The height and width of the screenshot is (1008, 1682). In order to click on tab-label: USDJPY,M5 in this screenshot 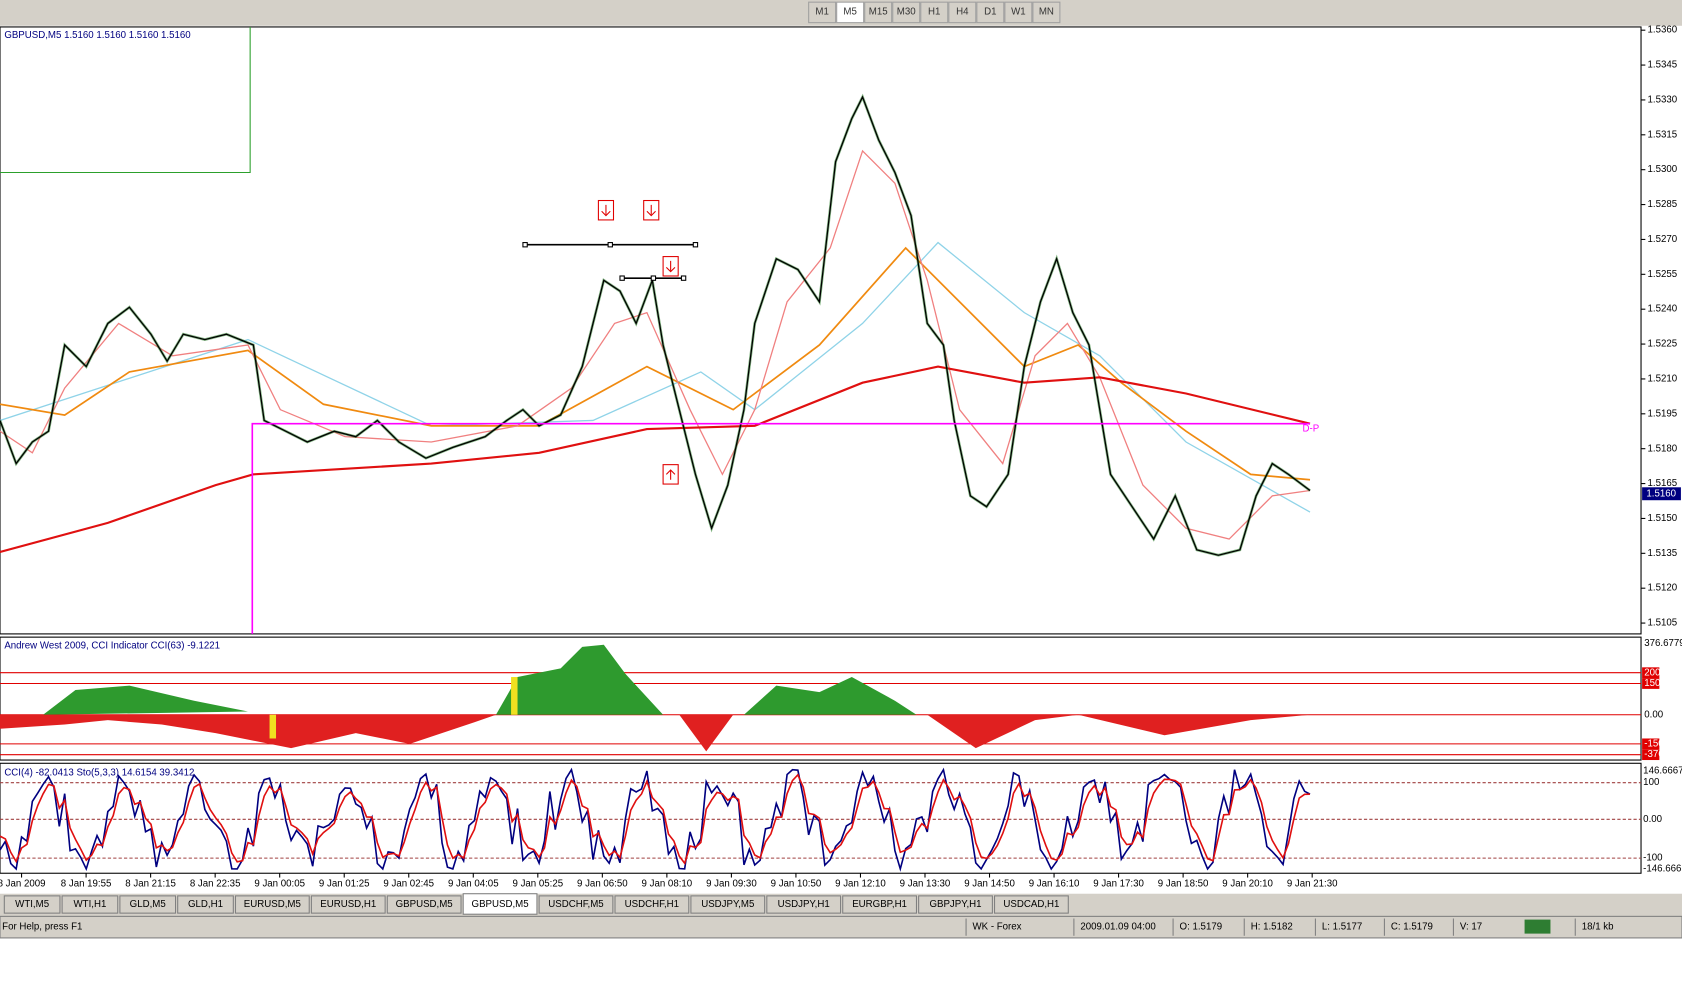, I will do `click(727, 904)`.